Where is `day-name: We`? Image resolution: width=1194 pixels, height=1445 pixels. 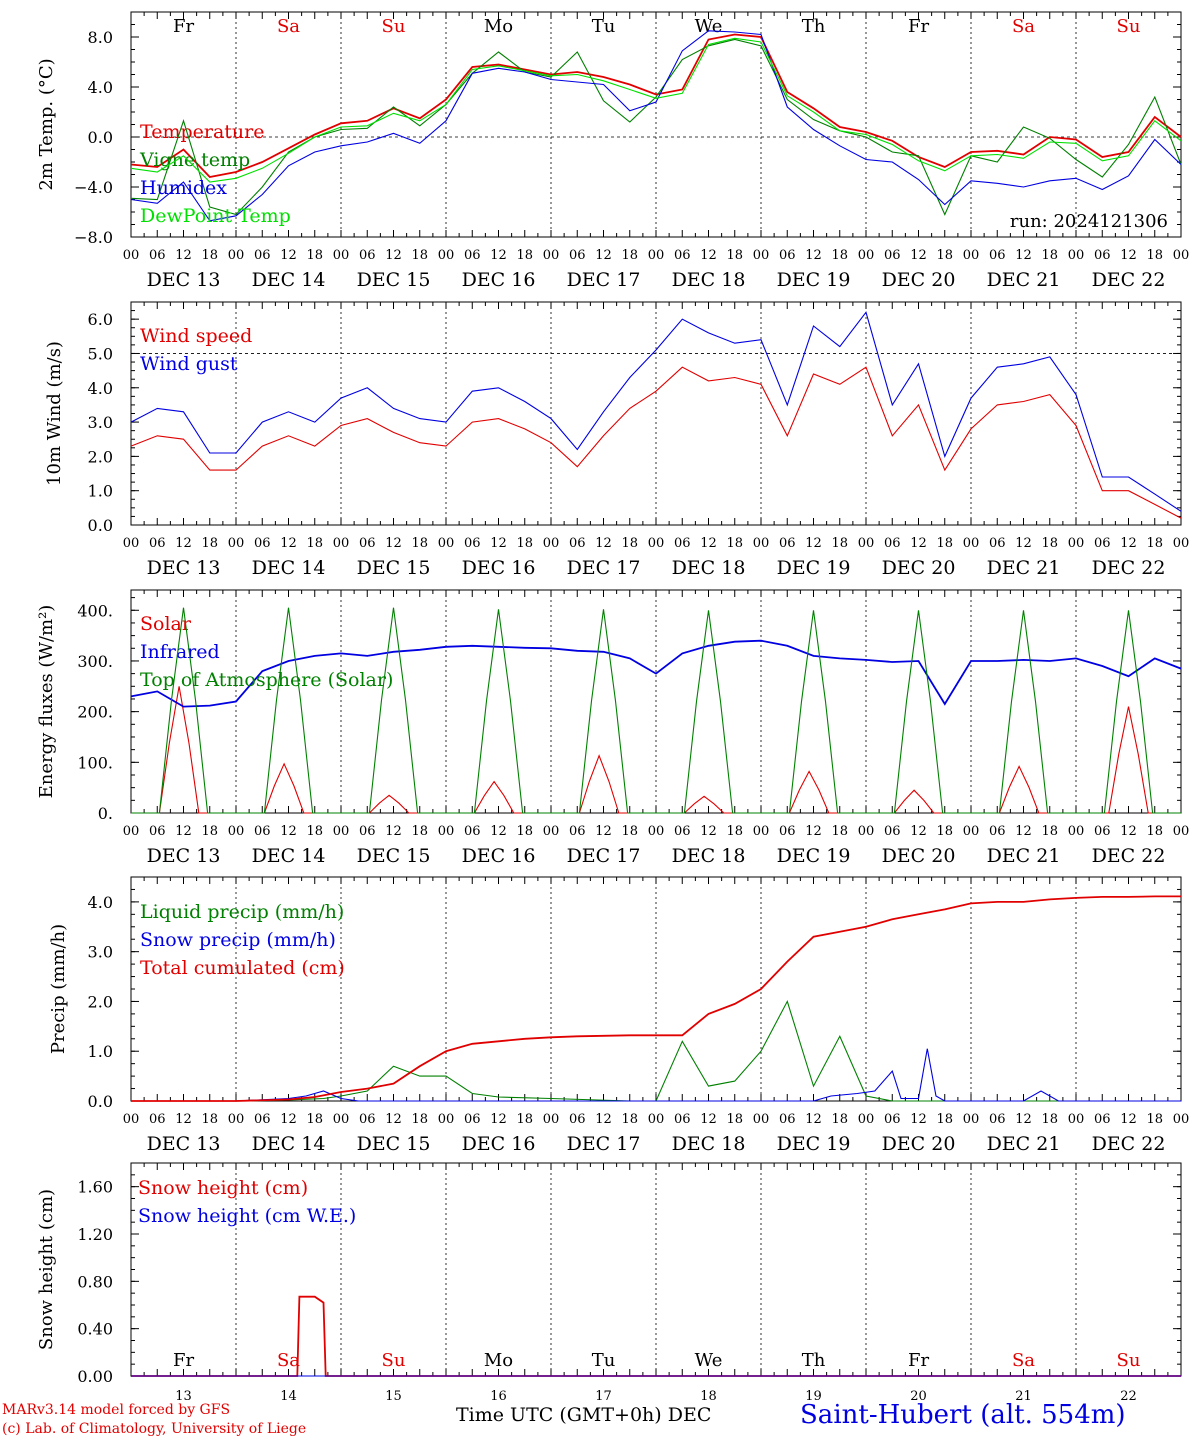
day-name: We is located at coordinates (709, 26).